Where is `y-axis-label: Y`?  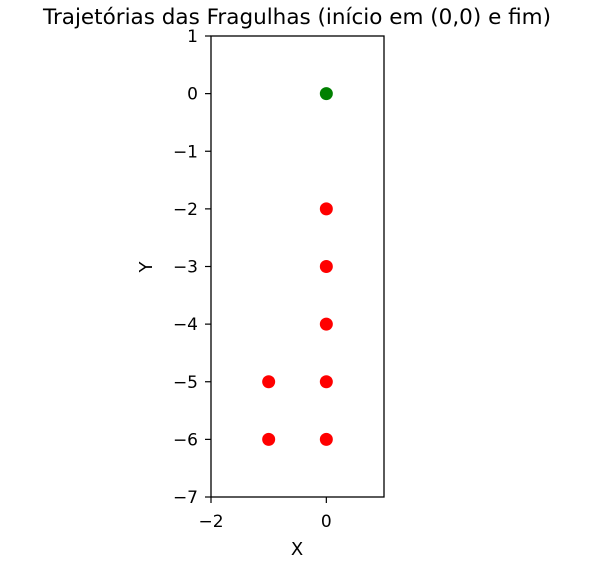 y-axis-label: Y is located at coordinates (146, 267).